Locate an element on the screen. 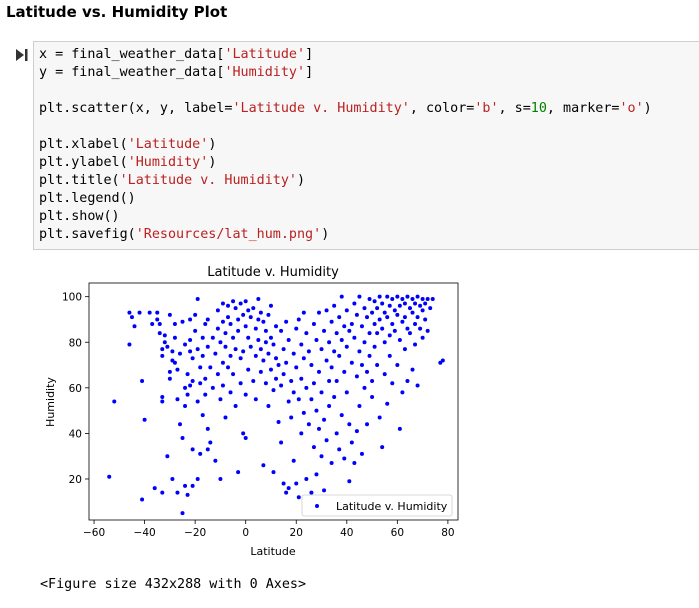 The height and width of the screenshot is (608, 699). y-tick-label: 100 is located at coordinates (72, 298).